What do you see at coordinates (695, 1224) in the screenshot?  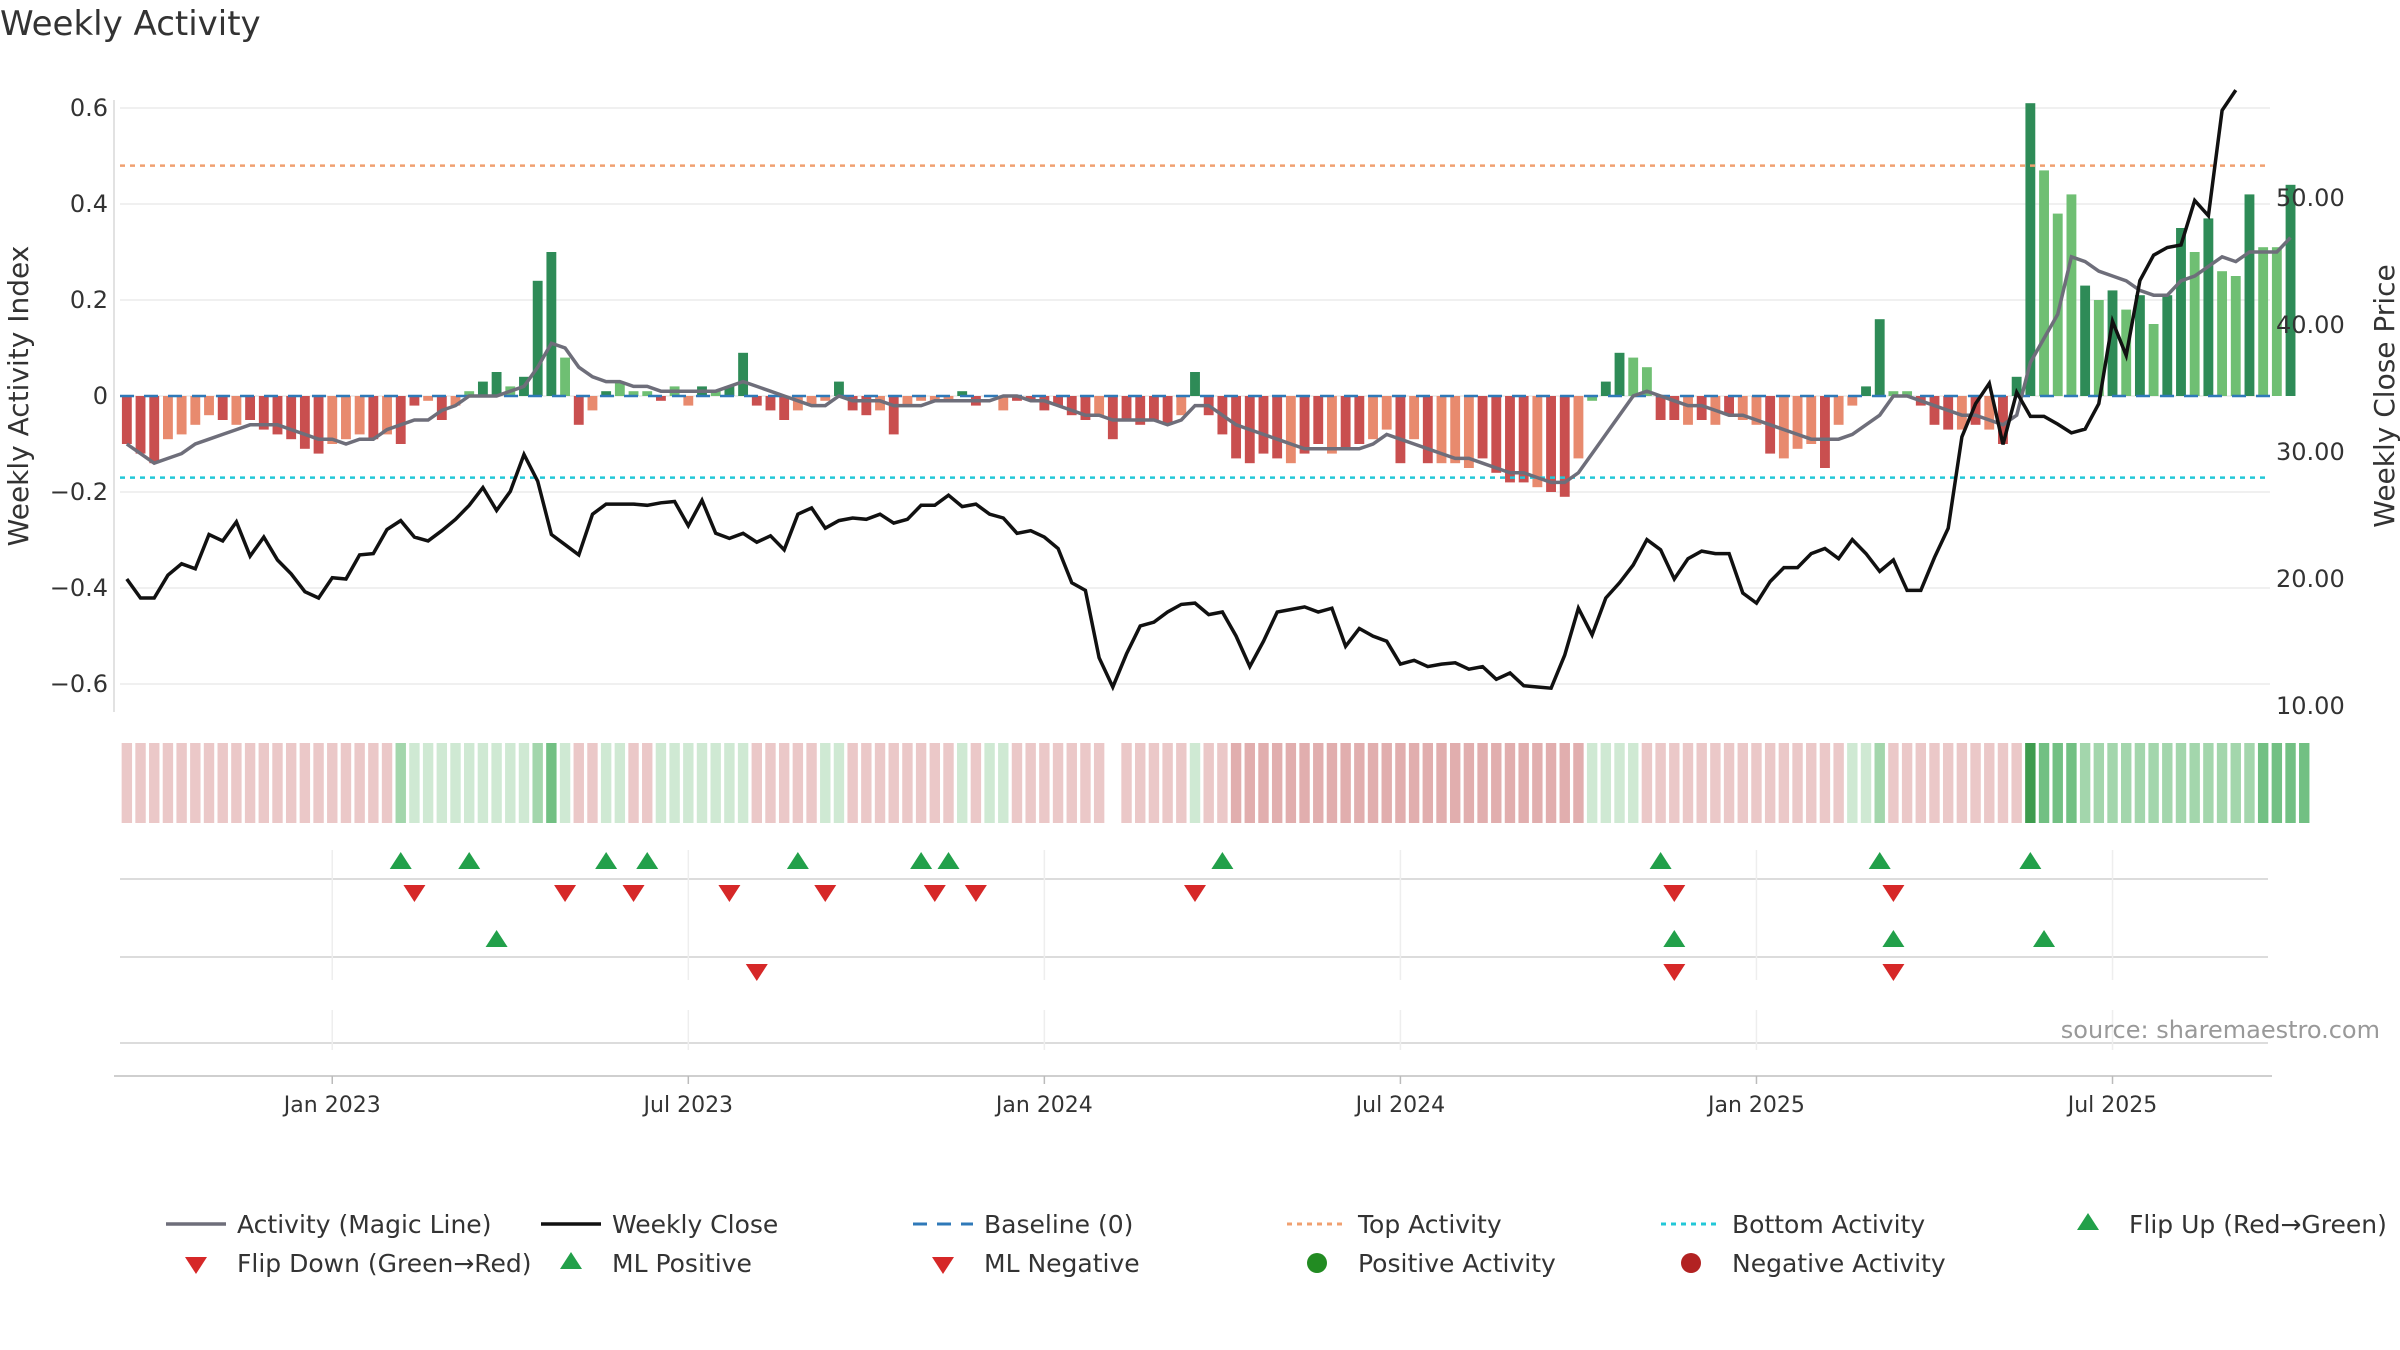 I see `legend-label: Weekly Close` at bounding box center [695, 1224].